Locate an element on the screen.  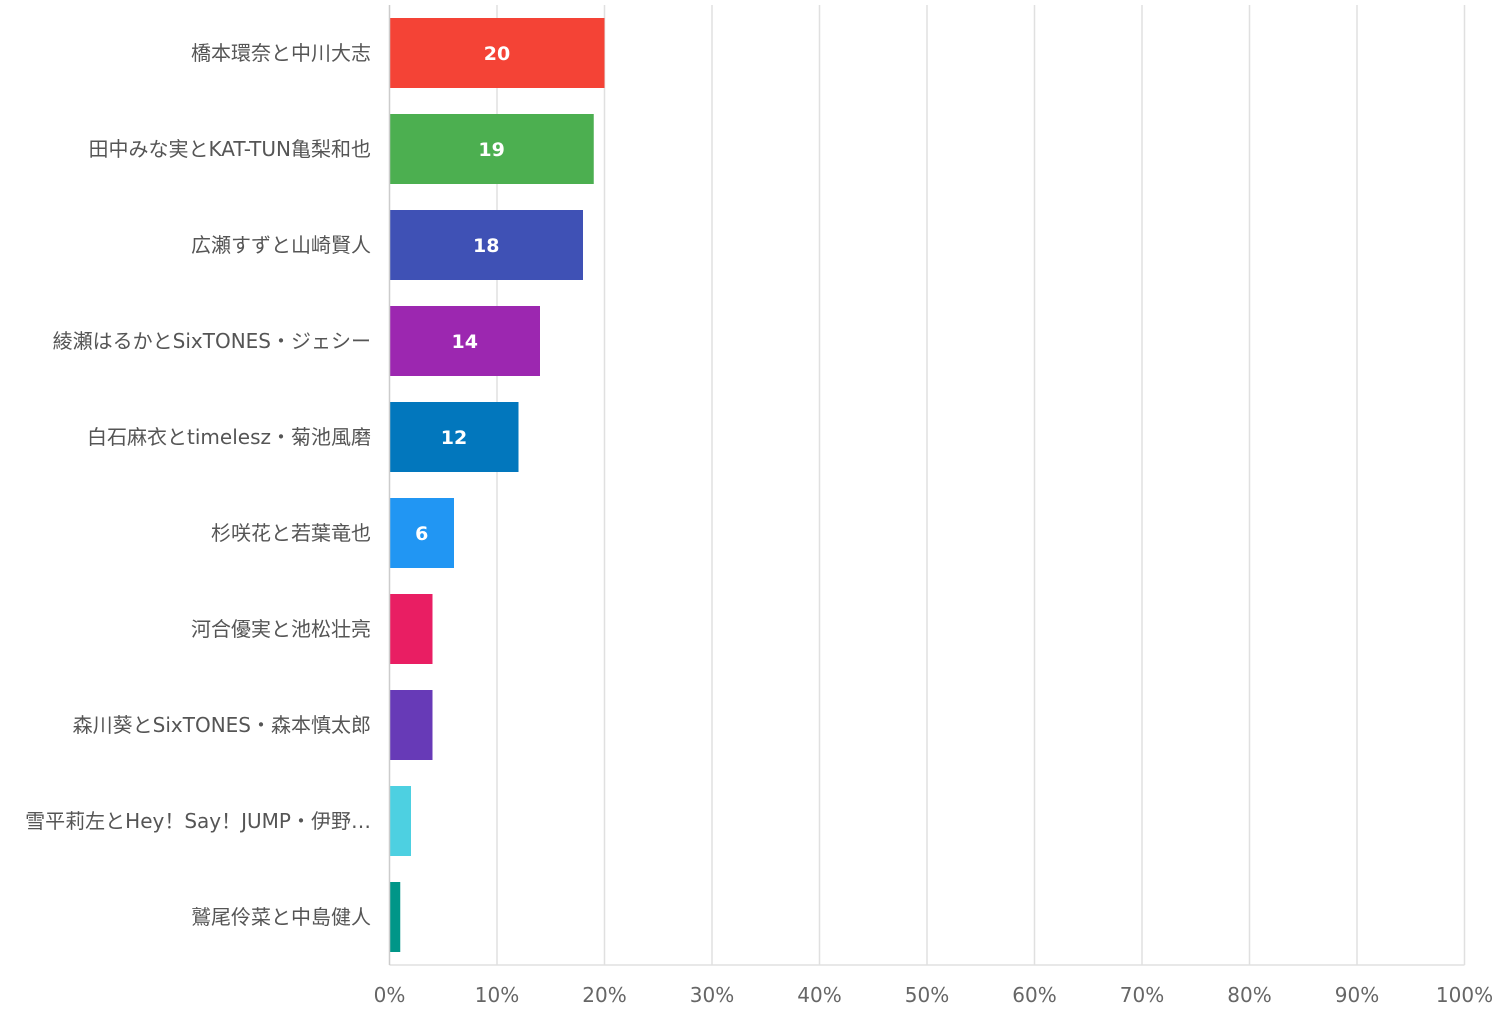
x-tick-label: 80% is located at coordinates (1249, 995).